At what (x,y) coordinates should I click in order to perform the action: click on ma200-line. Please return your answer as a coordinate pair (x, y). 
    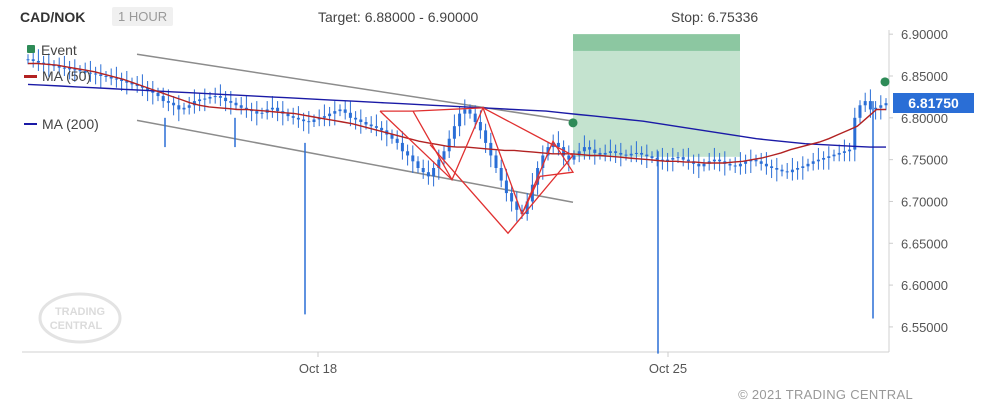
    Looking at the image, I should click on (456, 115).